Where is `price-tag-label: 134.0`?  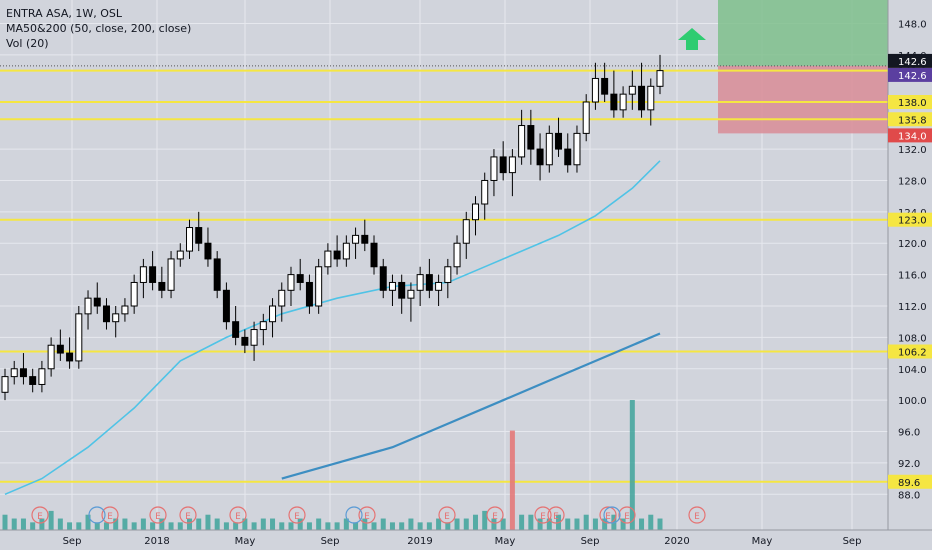
price-tag-label: 134.0 is located at coordinates (912, 136).